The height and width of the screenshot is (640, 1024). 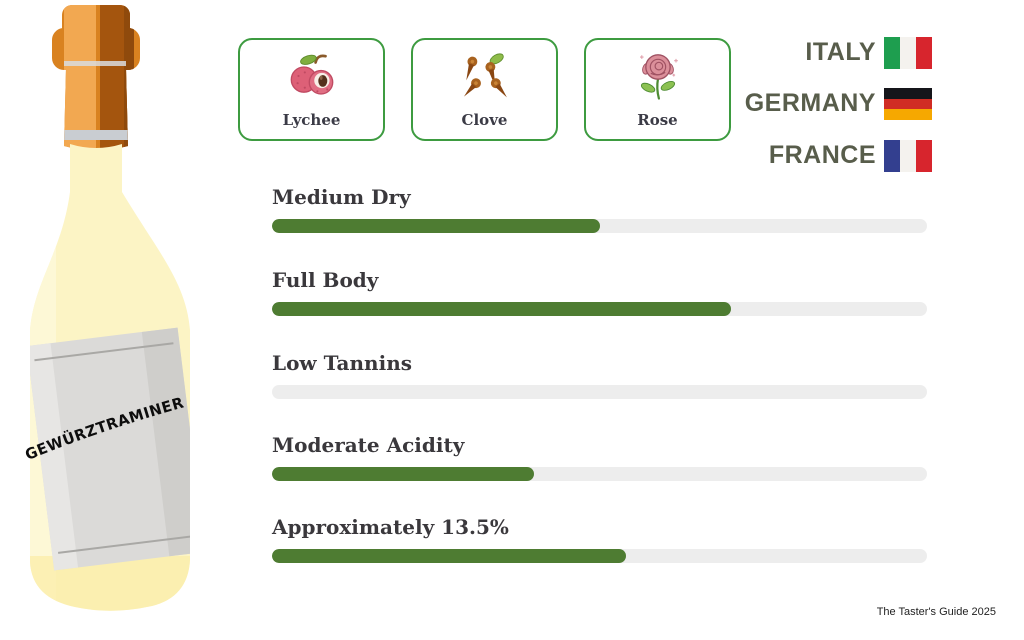 I want to click on flavor-card-label: Clove, so click(x=484, y=120).